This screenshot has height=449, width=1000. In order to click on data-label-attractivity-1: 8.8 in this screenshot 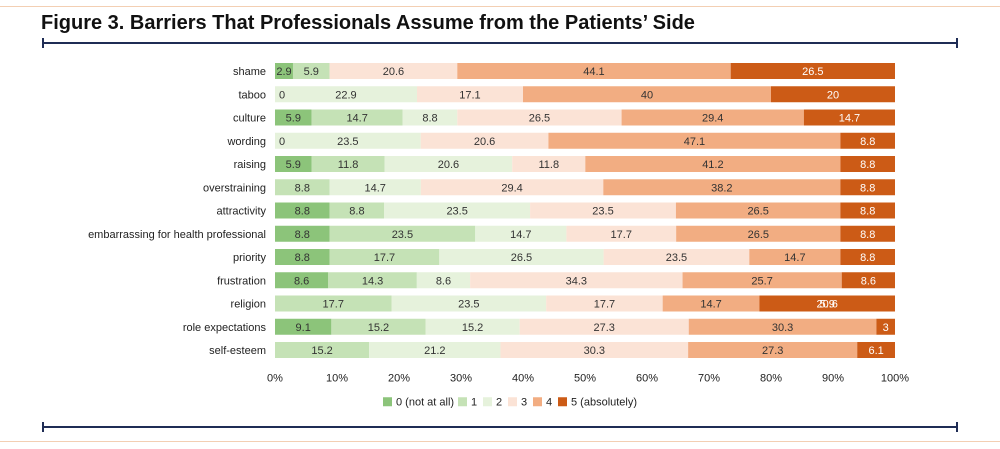, I will do `click(356, 212)`.